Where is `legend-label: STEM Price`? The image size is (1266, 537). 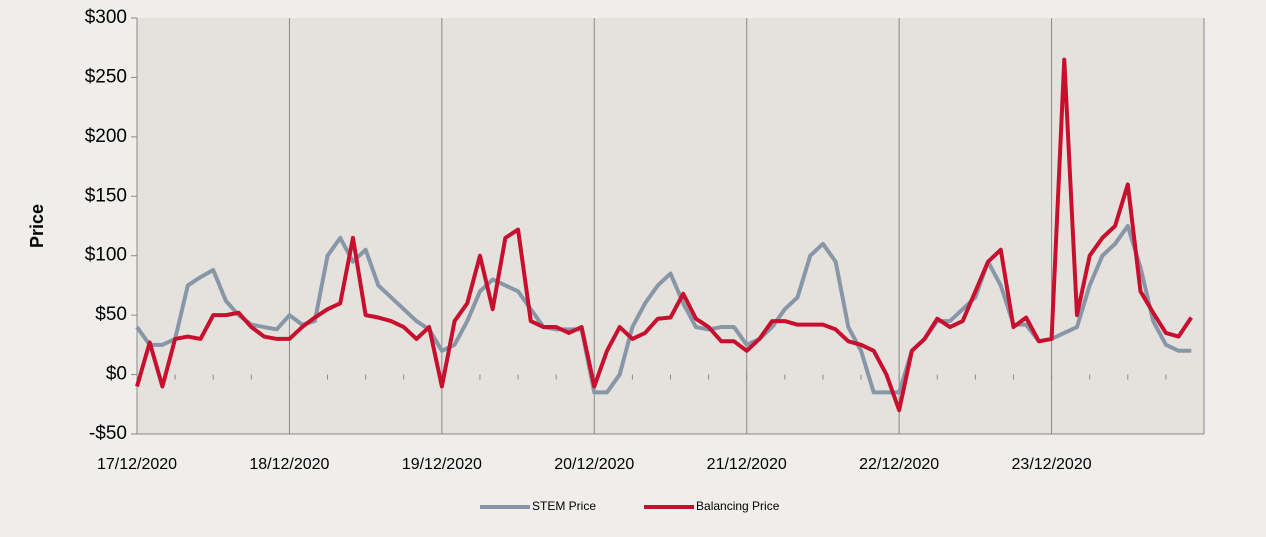
legend-label: STEM Price is located at coordinates (564, 506).